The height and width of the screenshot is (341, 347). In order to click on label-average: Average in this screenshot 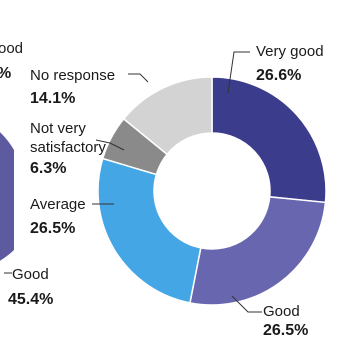, I will do `click(58, 204)`.